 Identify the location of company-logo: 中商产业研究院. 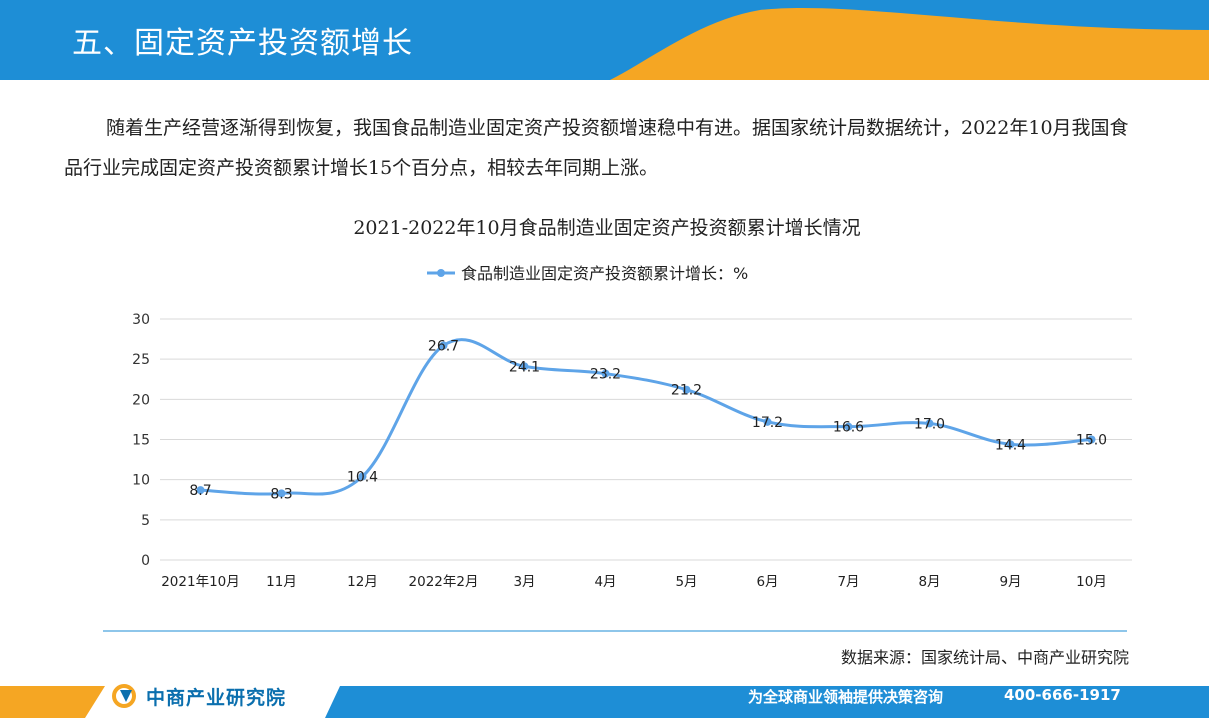
(199, 696).